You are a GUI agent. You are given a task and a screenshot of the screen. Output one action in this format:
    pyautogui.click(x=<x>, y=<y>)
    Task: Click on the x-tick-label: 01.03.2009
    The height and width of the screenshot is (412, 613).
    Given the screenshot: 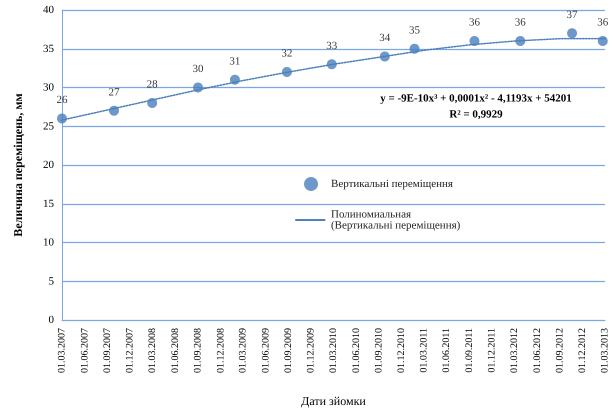 What is the action you would take?
    pyautogui.click(x=243, y=350)
    